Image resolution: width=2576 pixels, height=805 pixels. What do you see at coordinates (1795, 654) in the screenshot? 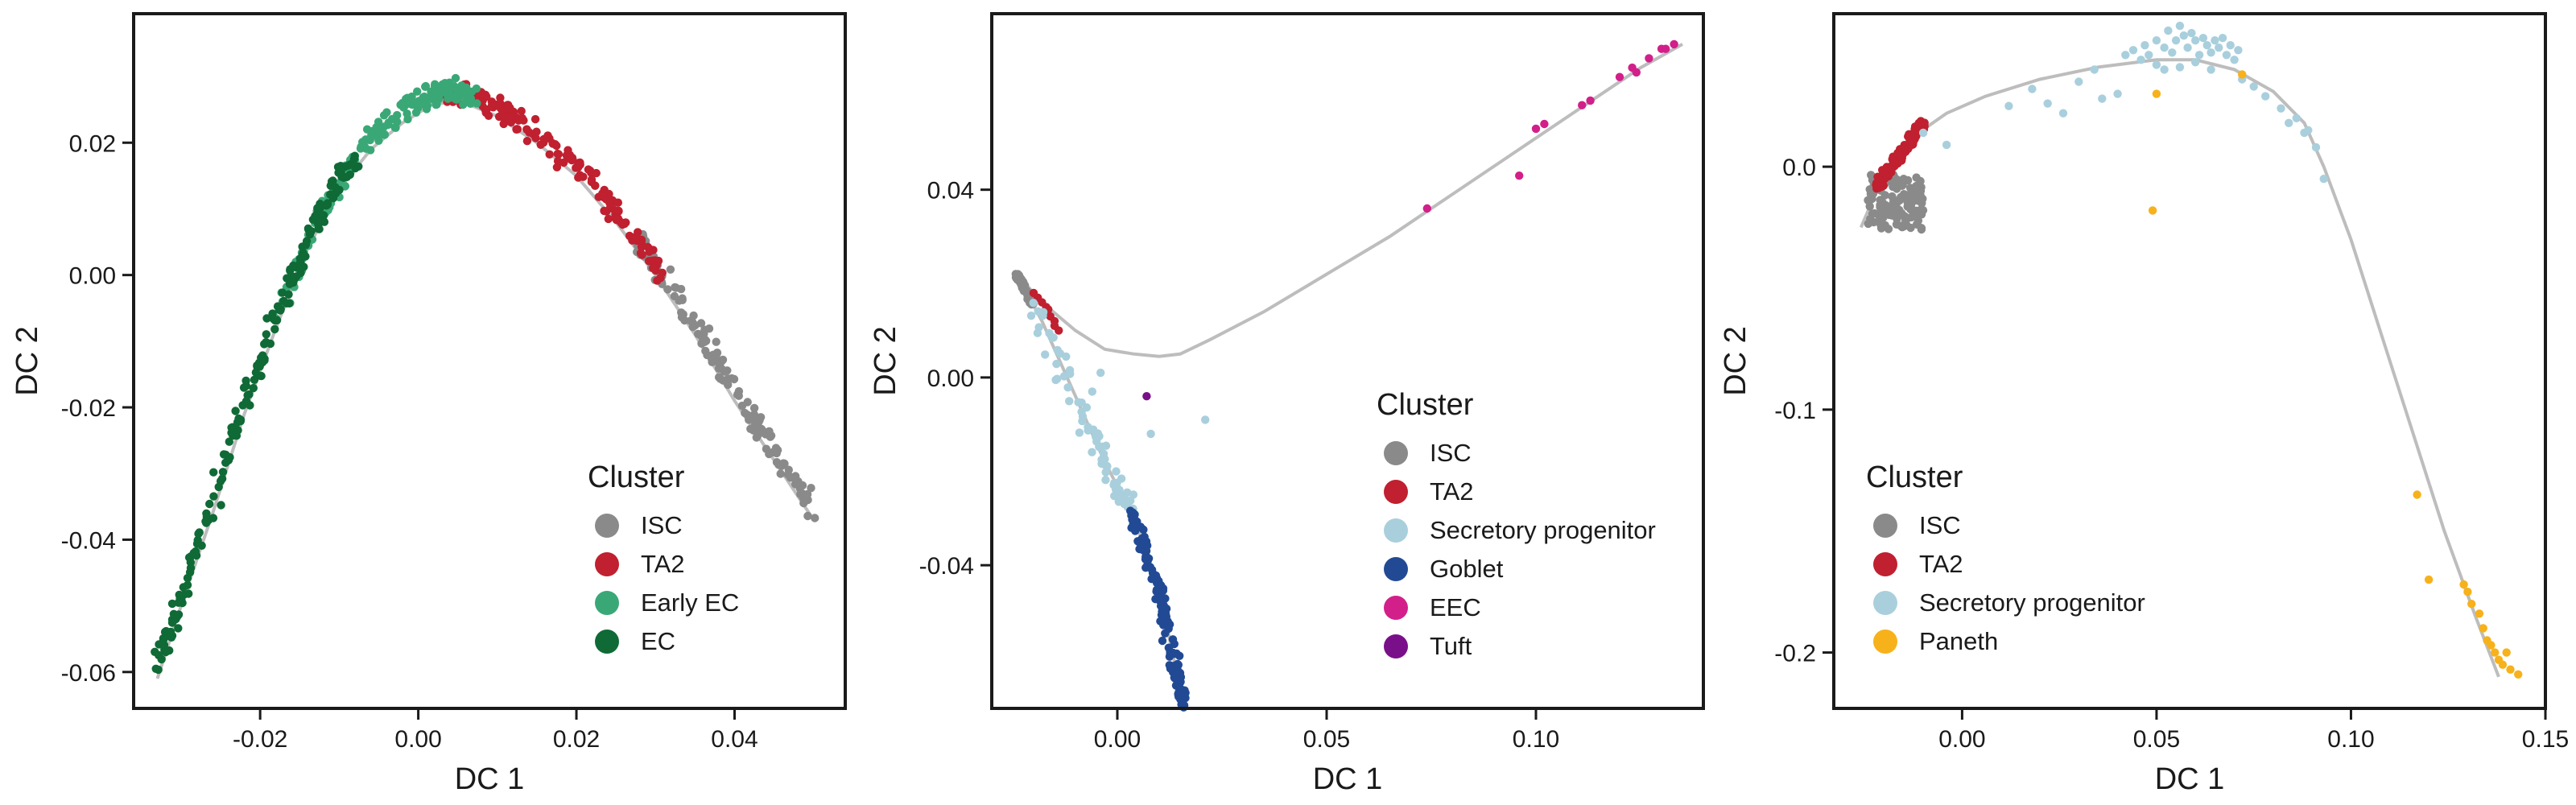
I see `y-tick-label: -0.2` at bounding box center [1795, 654].